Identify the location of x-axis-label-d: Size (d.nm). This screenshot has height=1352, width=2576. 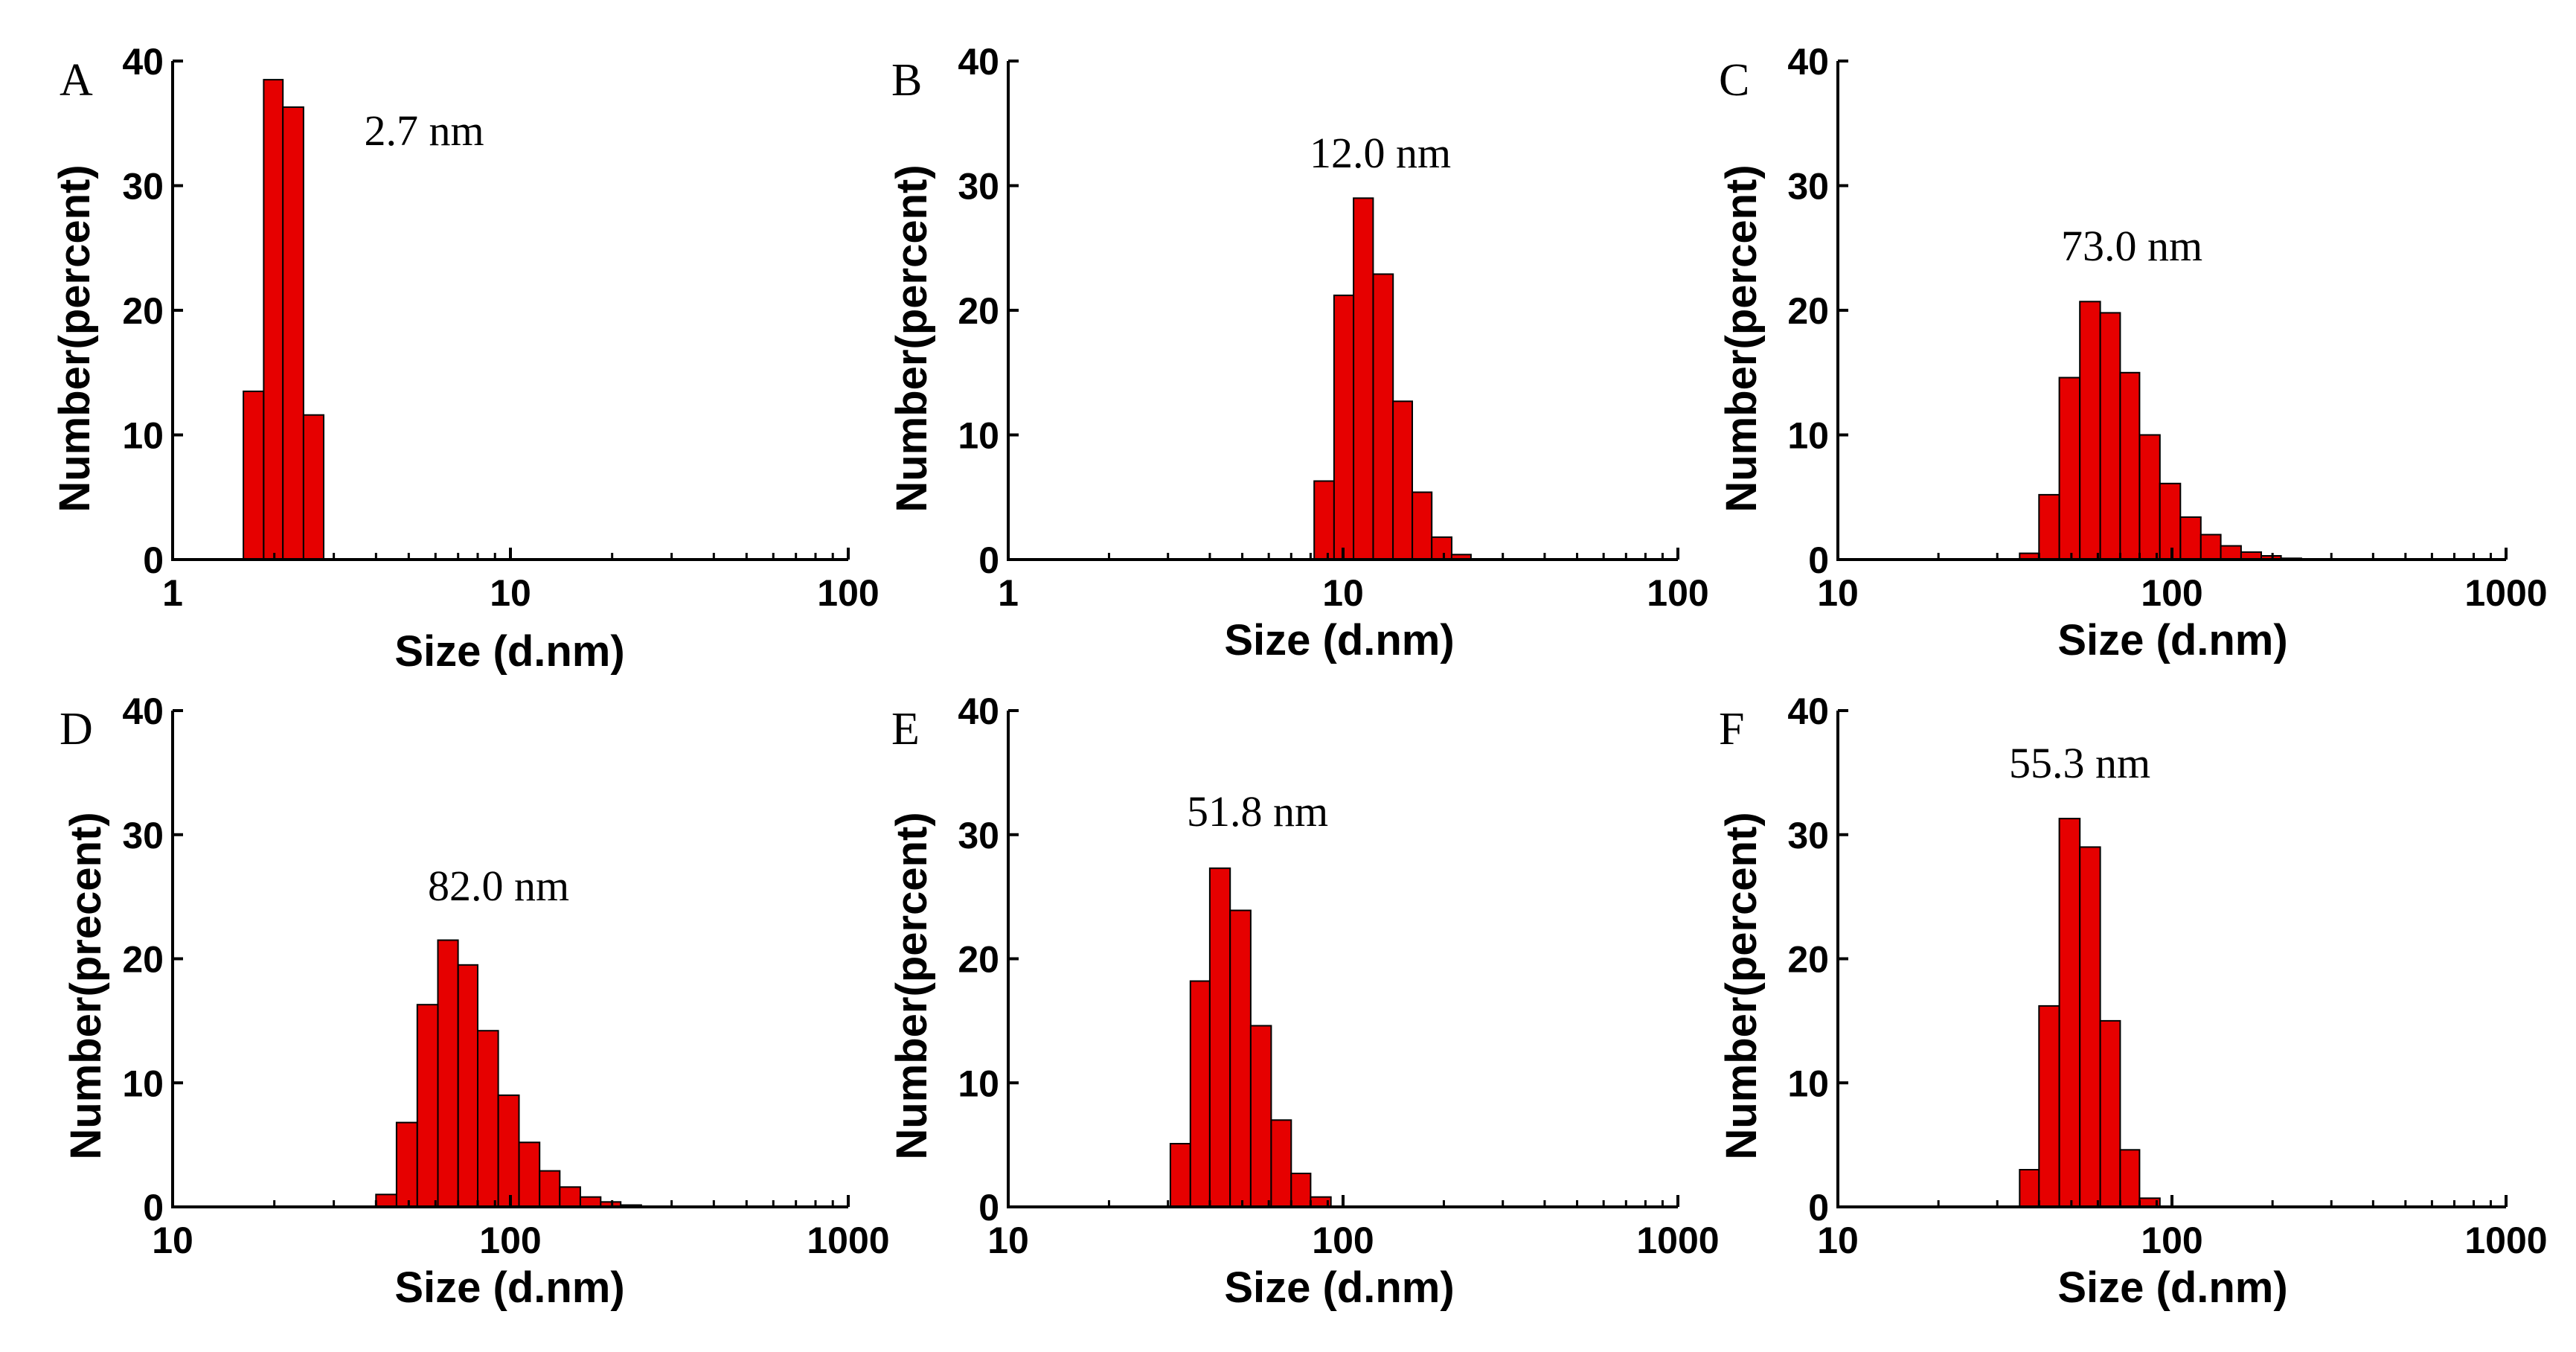
(509, 1287).